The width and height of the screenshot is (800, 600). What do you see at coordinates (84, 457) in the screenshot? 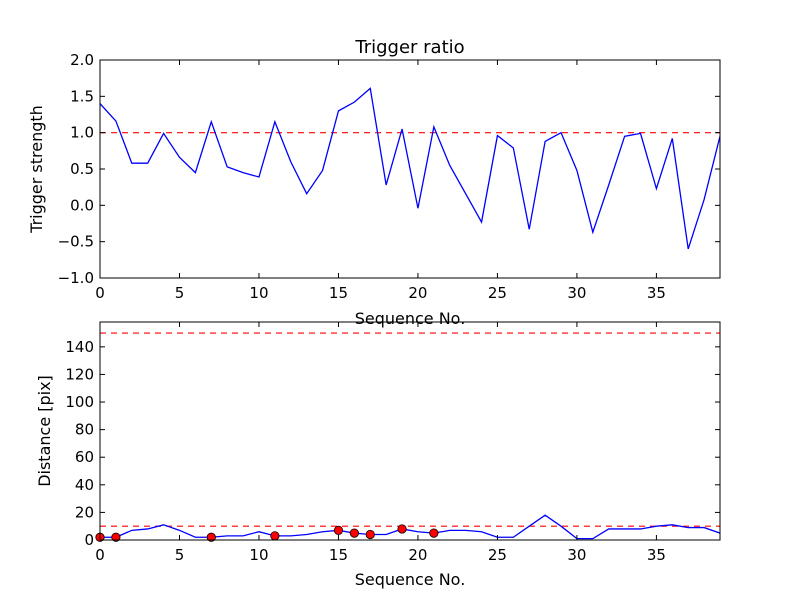
I see `y-tick-label: 60` at bounding box center [84, 457].